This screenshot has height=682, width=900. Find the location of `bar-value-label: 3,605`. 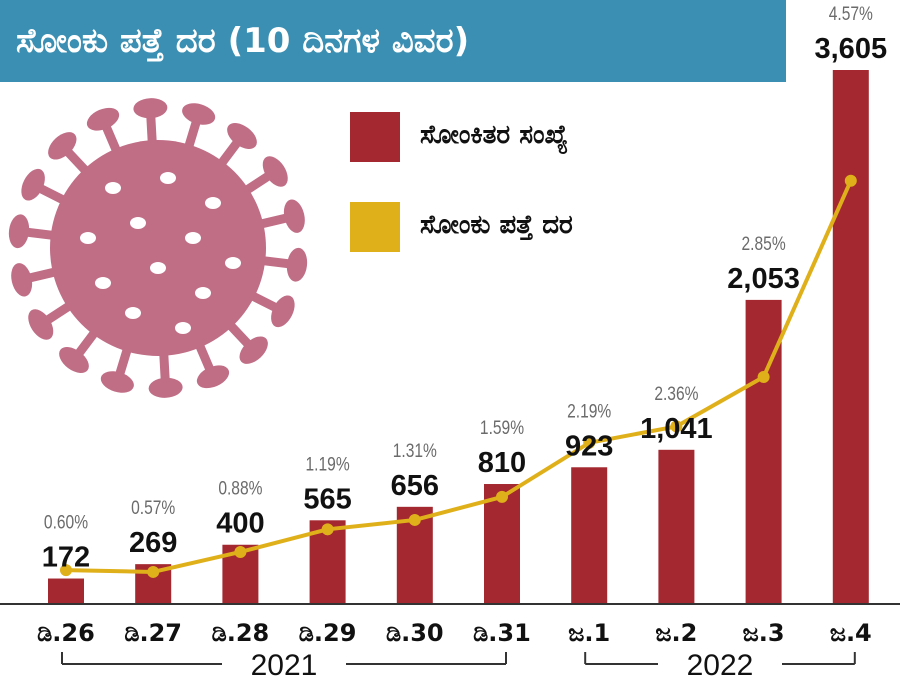

bar-value-label: 3,605 is located at coordinates (851, 49).